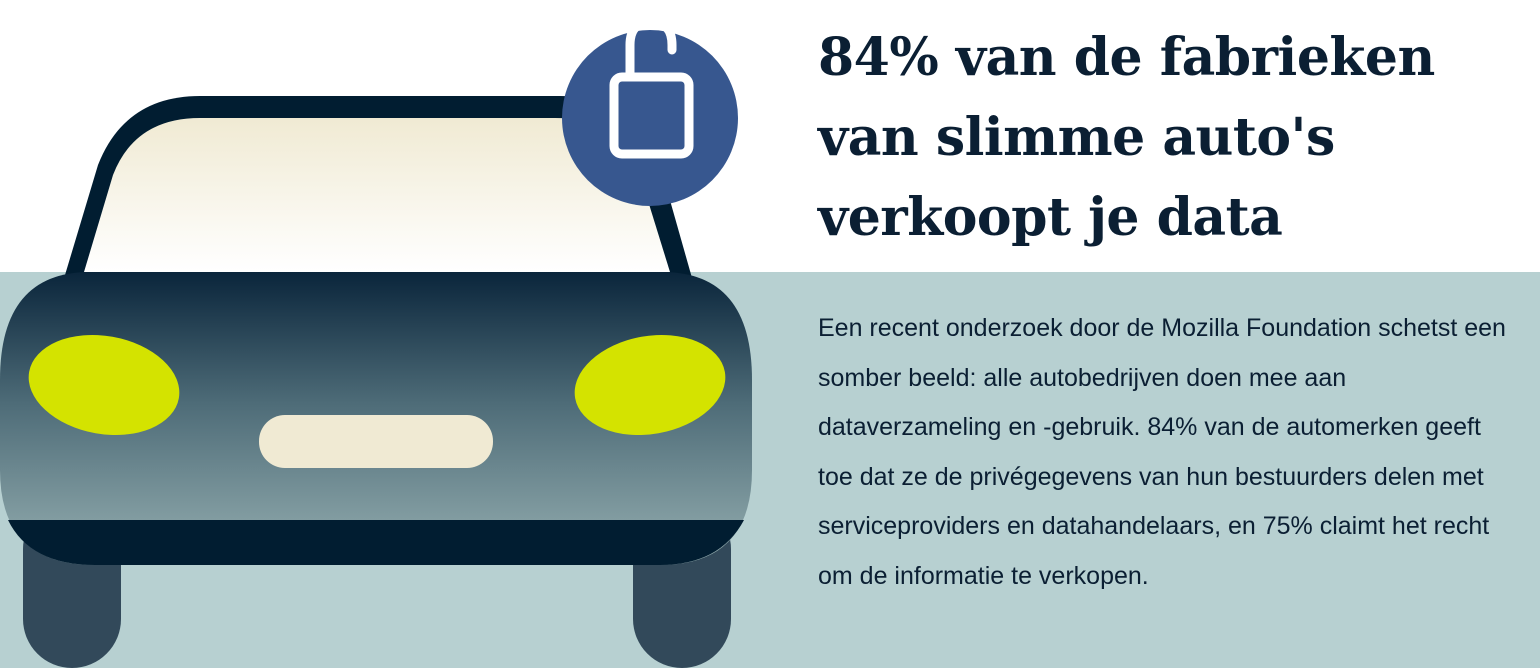 This screenshot has height=668, width=1540. What do you see at coordinates (650, 385) in the screenshot?
I see `right-headlight` at bounding box center [650, 385].